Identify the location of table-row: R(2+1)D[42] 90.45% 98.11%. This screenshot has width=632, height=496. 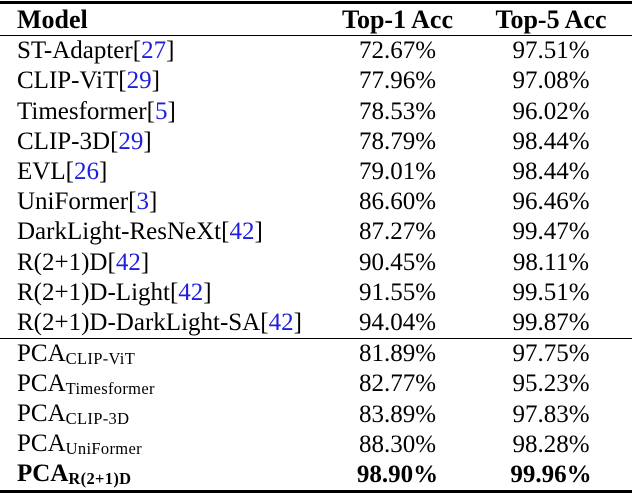
(316, 262).